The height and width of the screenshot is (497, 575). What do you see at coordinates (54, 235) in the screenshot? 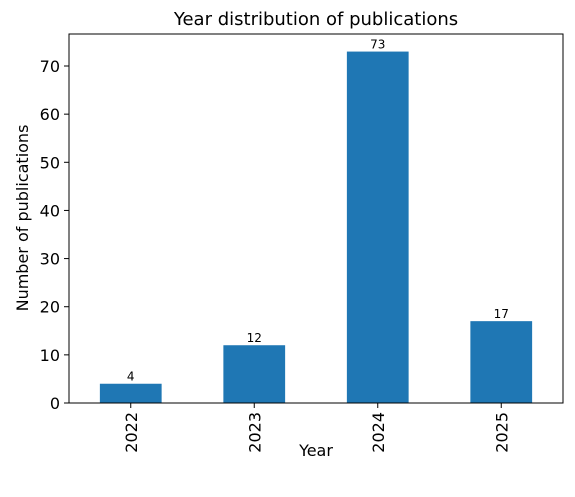
I see `y-axis: 0 10 20 30 40 50 60 70` at bounding box center [54, 235].